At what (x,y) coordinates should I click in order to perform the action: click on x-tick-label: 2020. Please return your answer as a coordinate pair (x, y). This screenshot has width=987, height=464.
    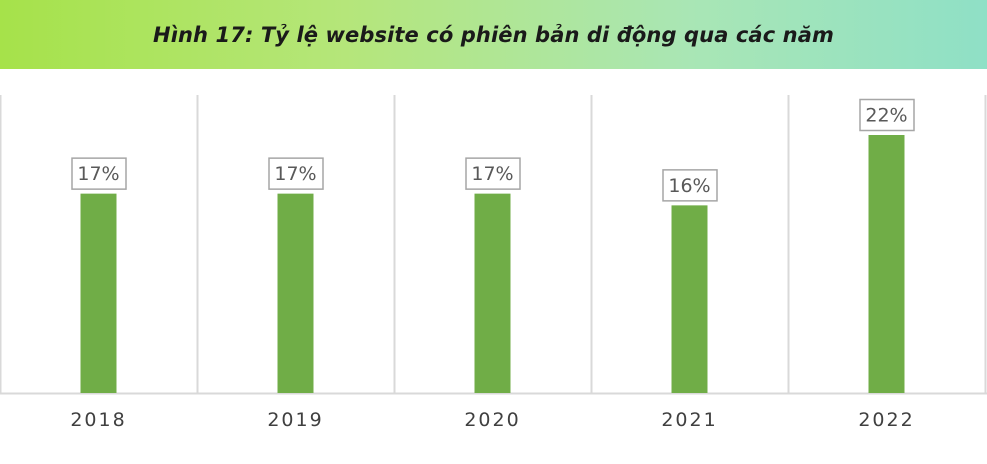
    Looking at the image, I should click on (492, 420).